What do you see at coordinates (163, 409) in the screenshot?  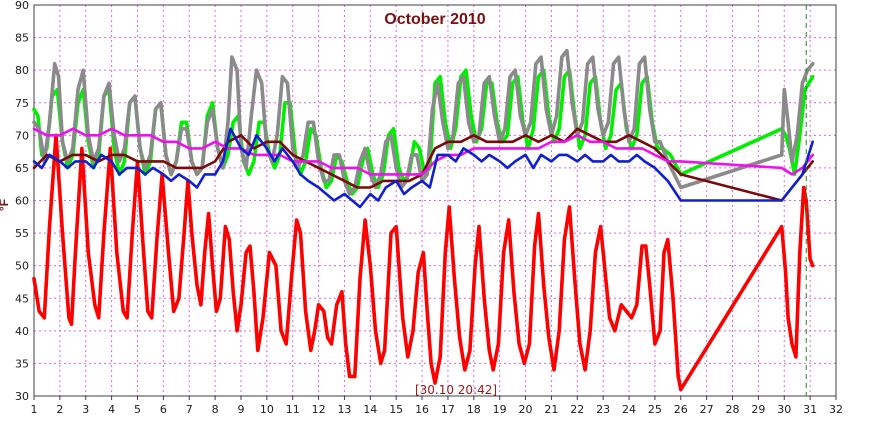 I see `x-tick-label: 6` at bounding box center [163, 409].